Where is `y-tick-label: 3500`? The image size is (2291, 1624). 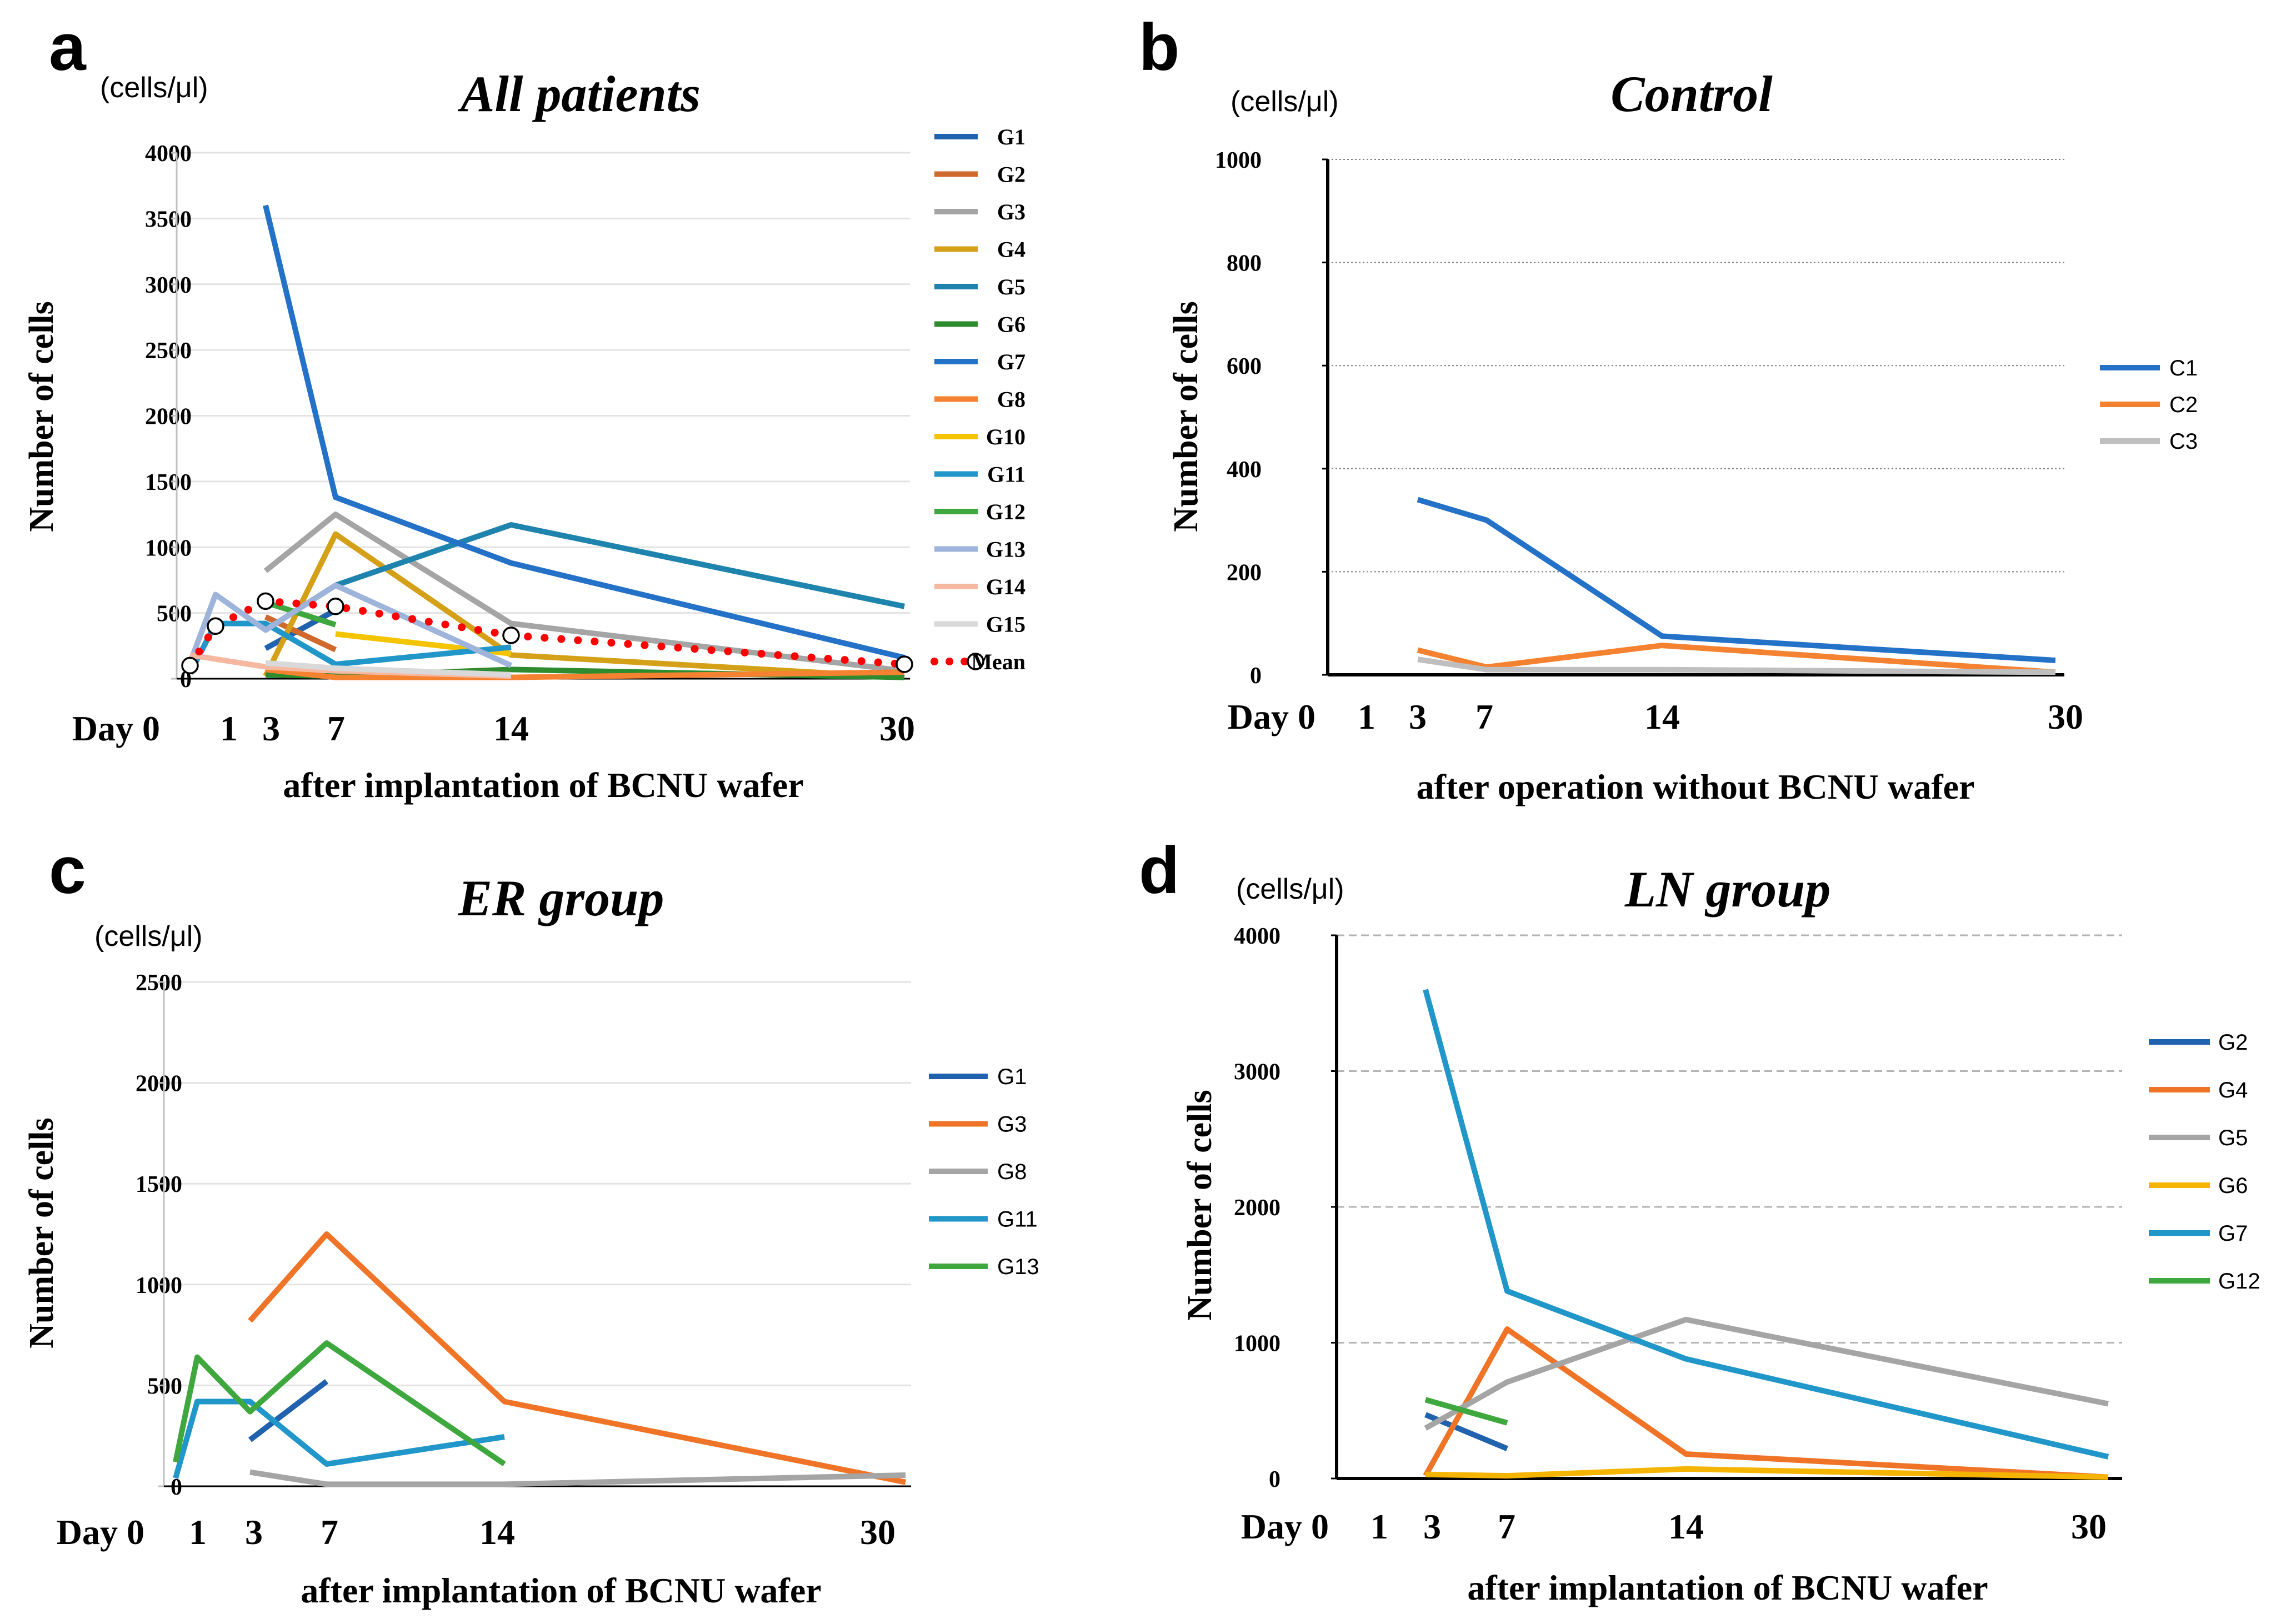
y-tick-label: 3500 is located at coordinates (169, 219).